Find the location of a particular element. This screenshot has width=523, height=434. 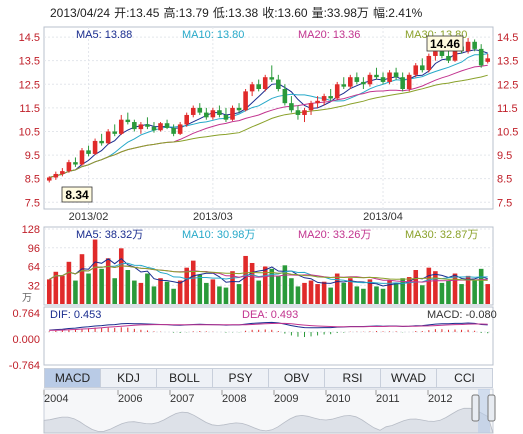

price-y-tick-left: 9.5 is located at coordinates (32, 156).